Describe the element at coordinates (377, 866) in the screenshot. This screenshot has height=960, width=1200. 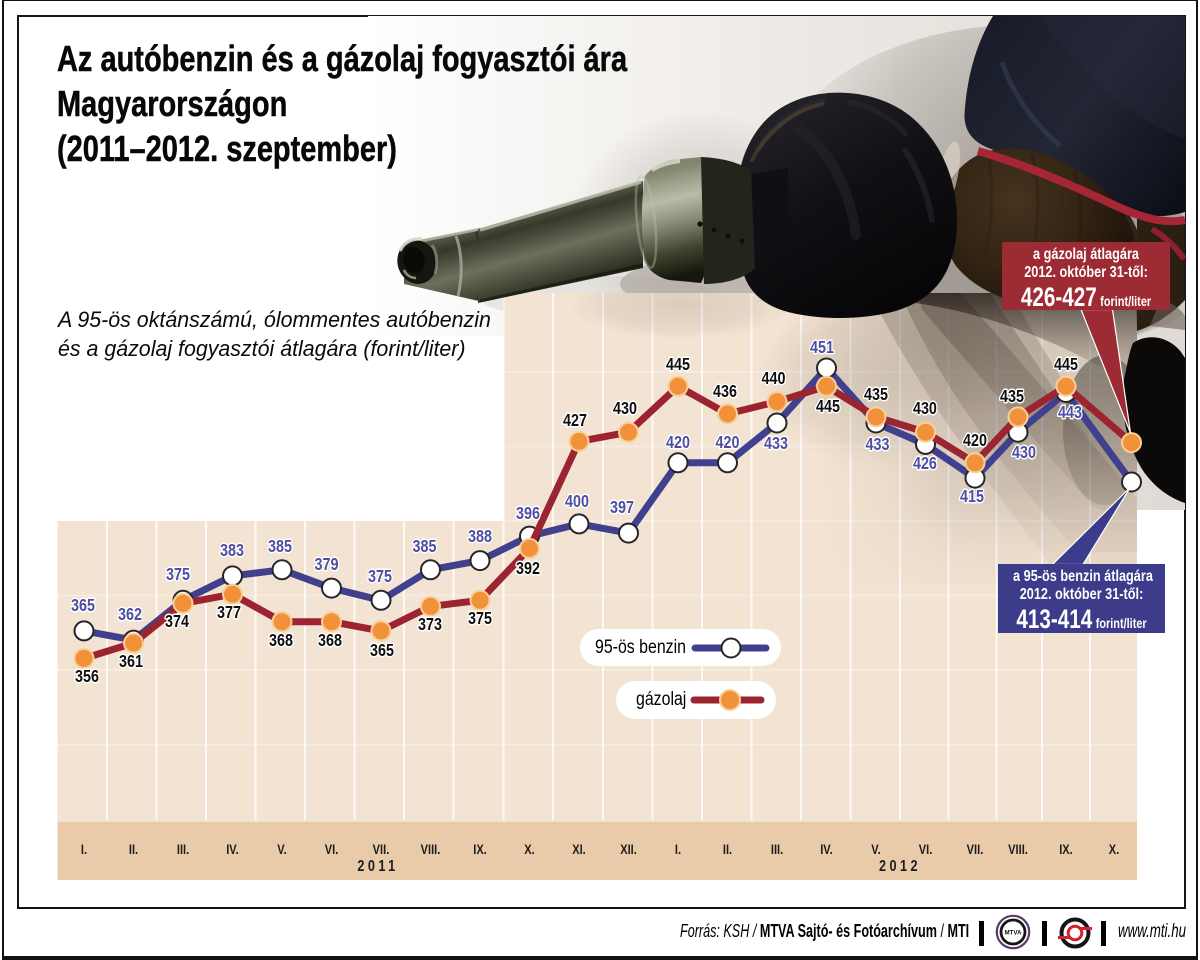
I see `svg-text: 2011` at that location.